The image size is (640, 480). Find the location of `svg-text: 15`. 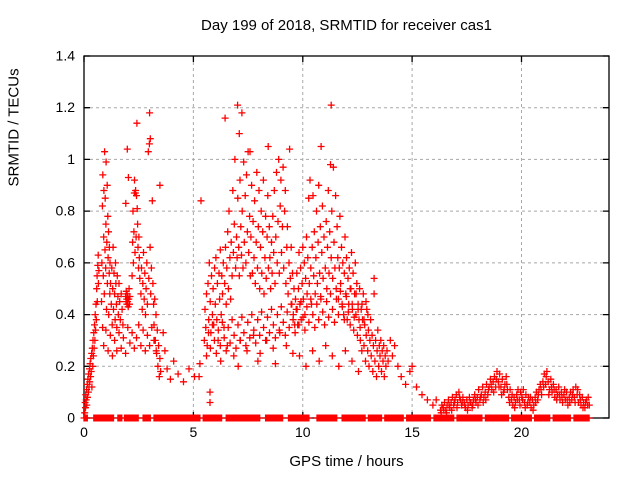

svg-text: 15 is located at coordinates (412, 432).